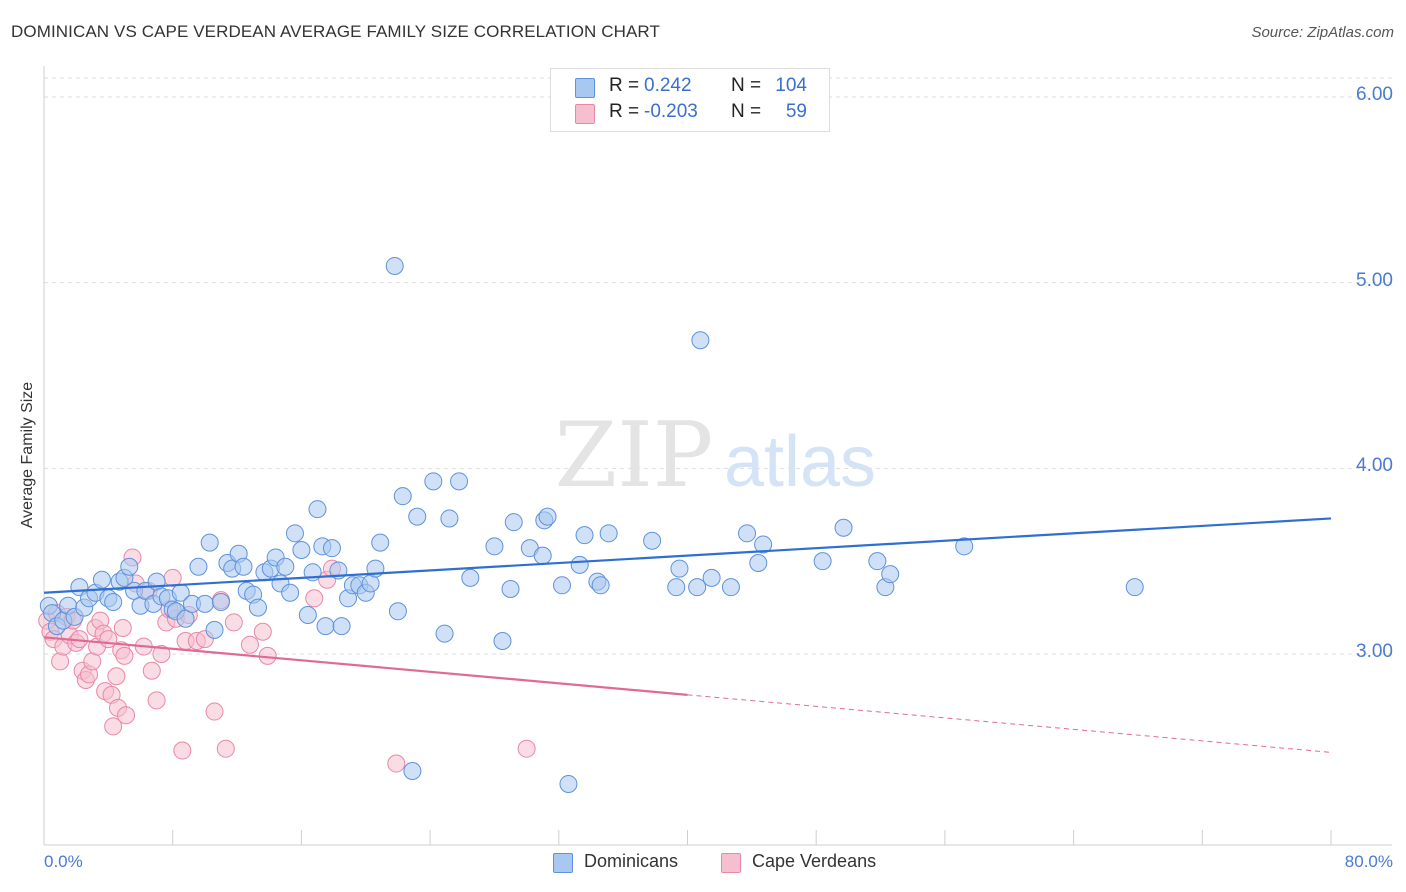  What do you see at coordinates (814, 861) in the screenshot?
I see `bottom-legend-label: Cape Verdeans` at bounding box center [814, 861].